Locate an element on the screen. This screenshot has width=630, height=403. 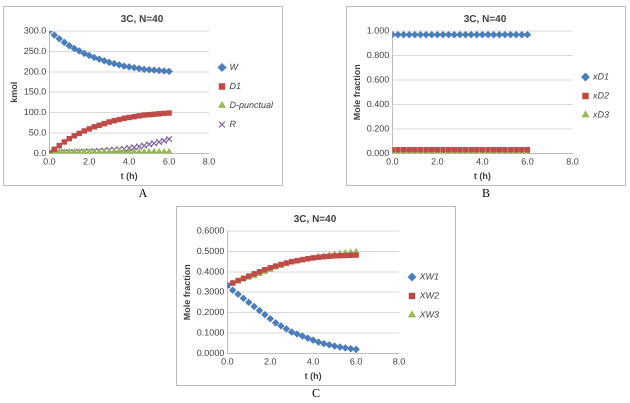
text: A is located at coordinates (143, 193).